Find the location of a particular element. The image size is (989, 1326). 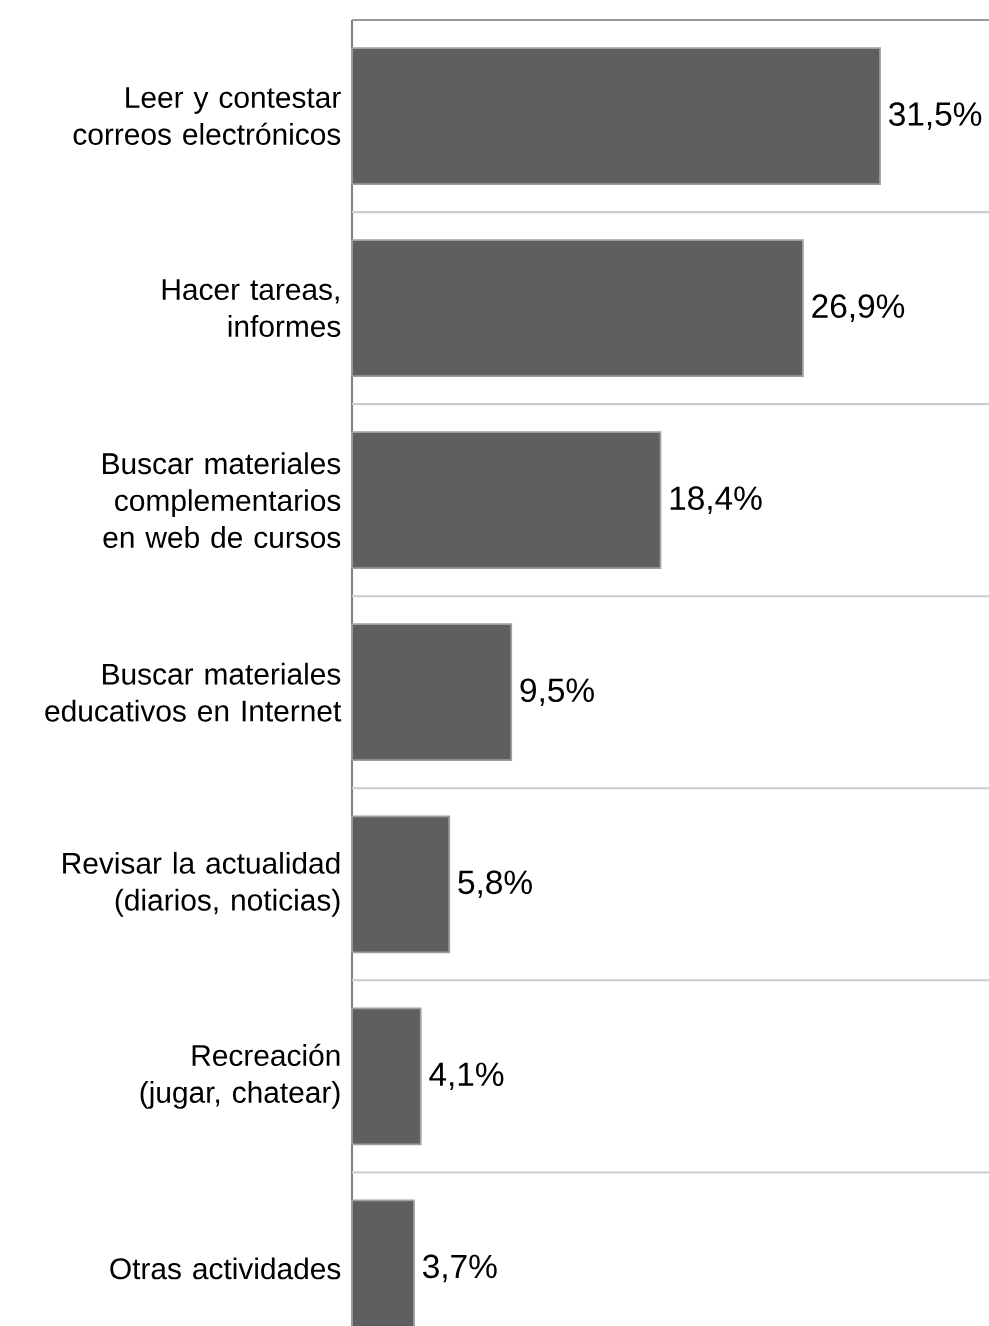

y-tick-label: Buscar materiales educativos en Internet is located at coordinates (193, 692).